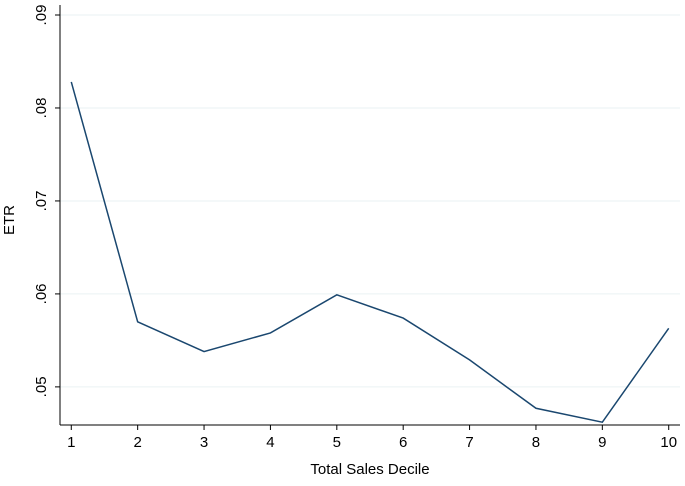 The image size is (685, 486). What do you see at coordinates (668, 442) in the screenshot?
I see `x-tick-label: 10` at bounding box center [668, 442].